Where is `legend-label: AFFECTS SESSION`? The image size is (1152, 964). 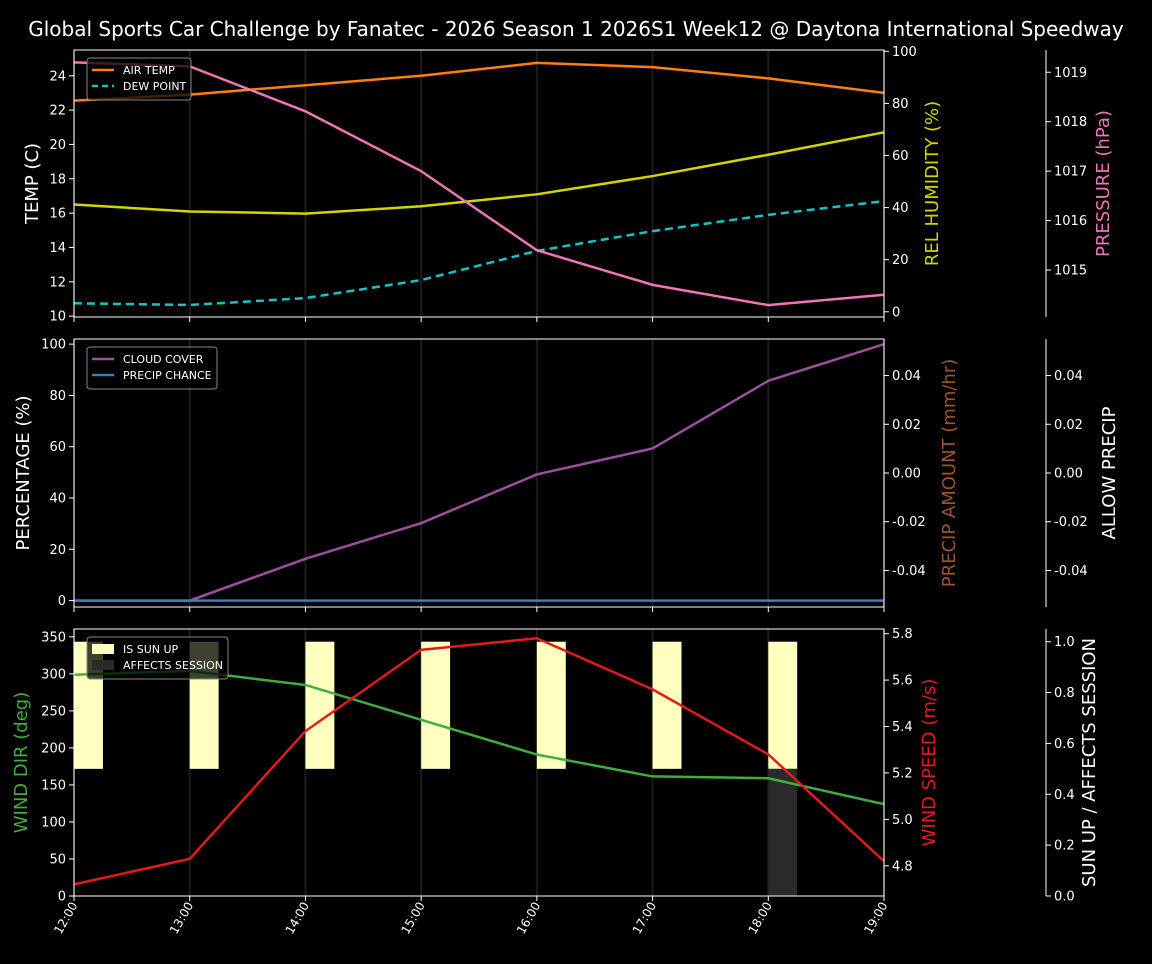 legend-label: AFFECTS SESSION is located at coordinates (173, 665).